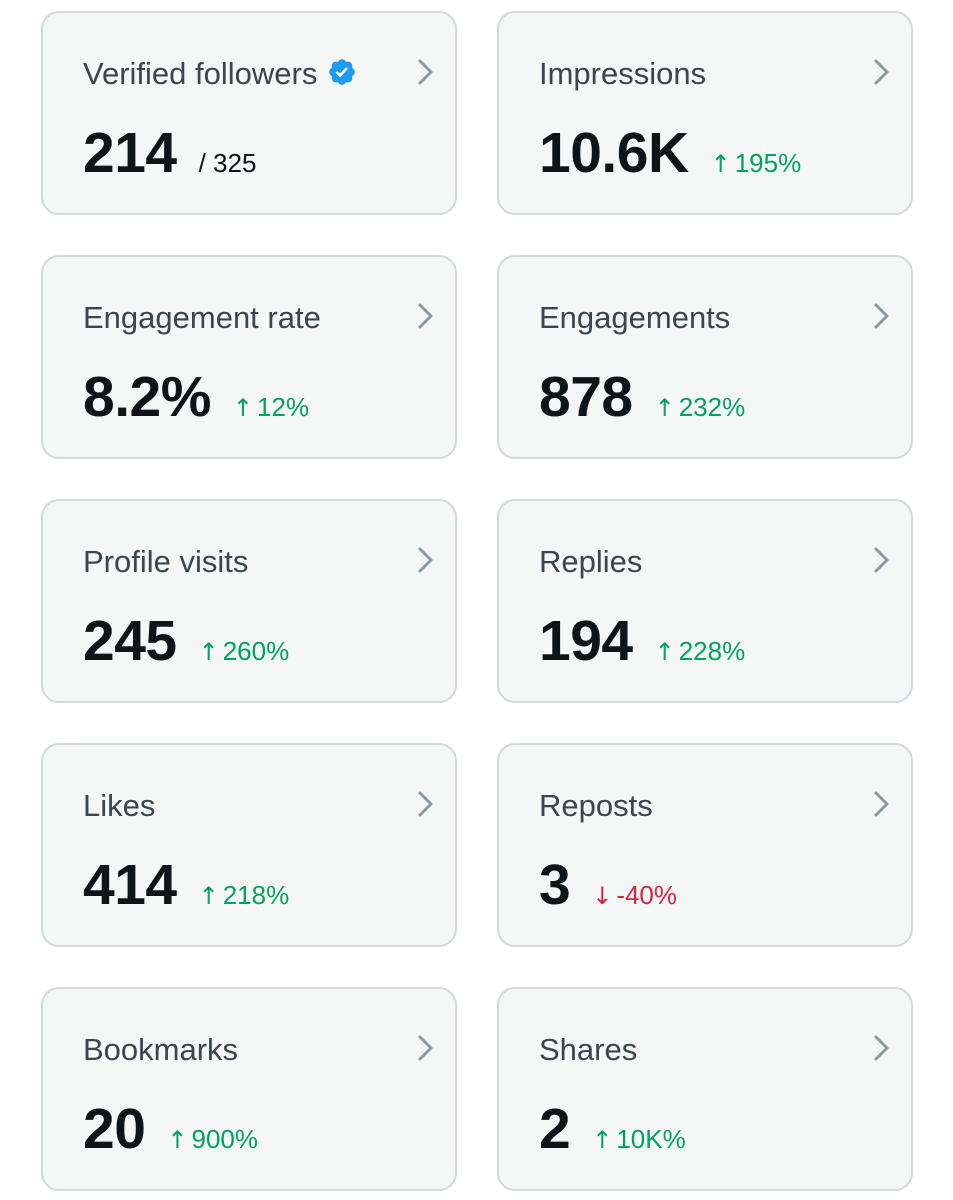  Describe the element at coordinates (225, 1139) in the screenshot. I see `metric-change-value: 900%` at that location.